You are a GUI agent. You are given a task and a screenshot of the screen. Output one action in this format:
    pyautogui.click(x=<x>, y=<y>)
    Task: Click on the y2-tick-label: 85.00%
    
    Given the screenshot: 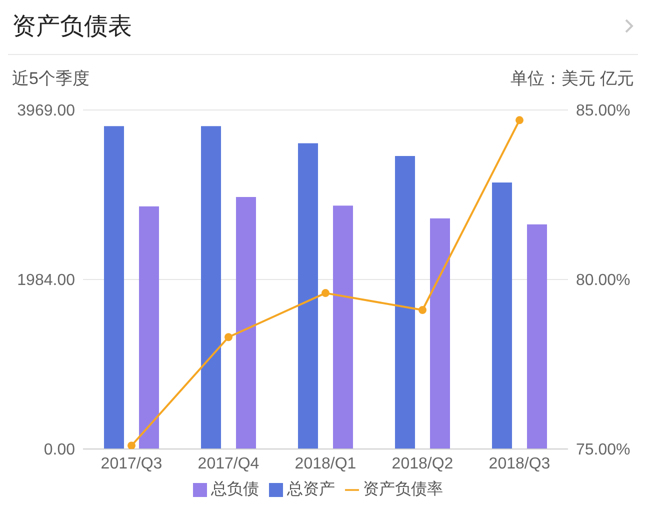 What is the action you would take?
    pyautogui.click(x=603, y=111)
    